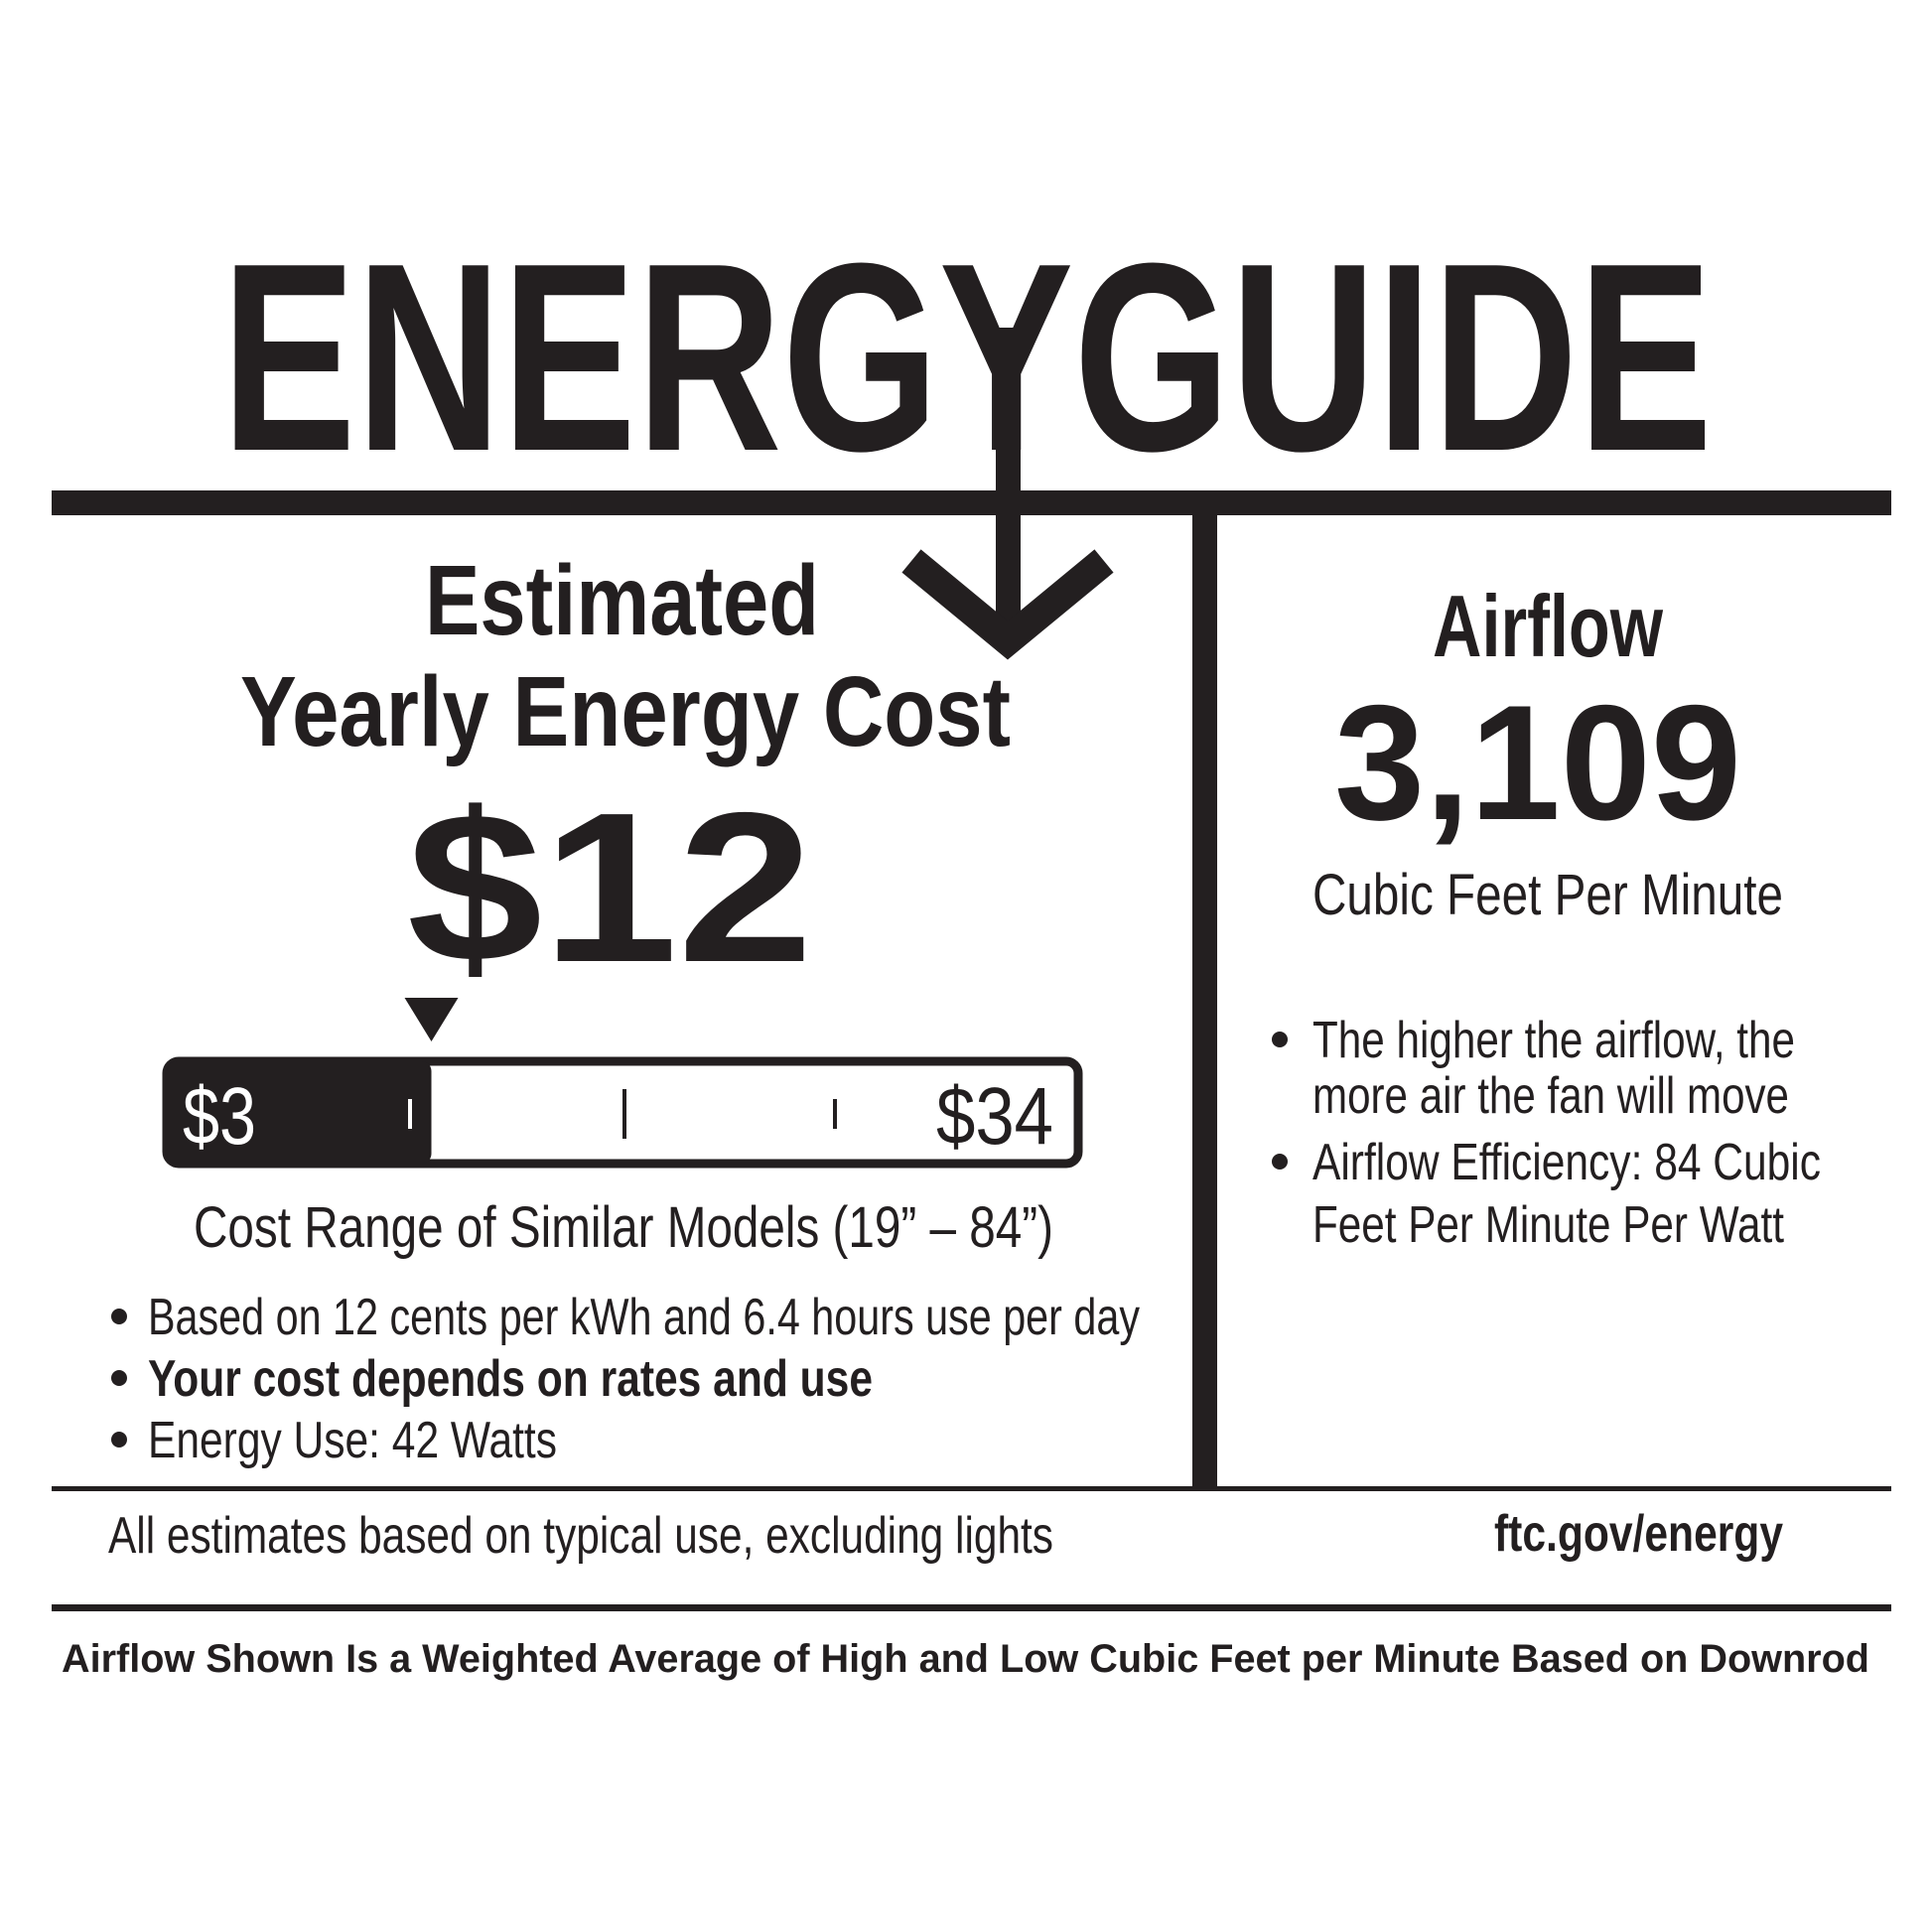 This screenshot has height=1932, width=1932. What do you see at coordinates (1548, 626) in the screenshot?
I see `airflow-heading: Airflow` at bounding box center [1548, 626].